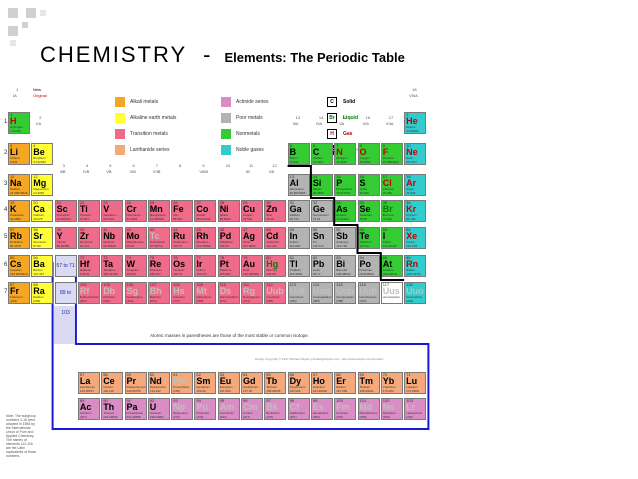  I want to click on element-cell: 90 Th Thorium 232.03806, so click(112, 409).